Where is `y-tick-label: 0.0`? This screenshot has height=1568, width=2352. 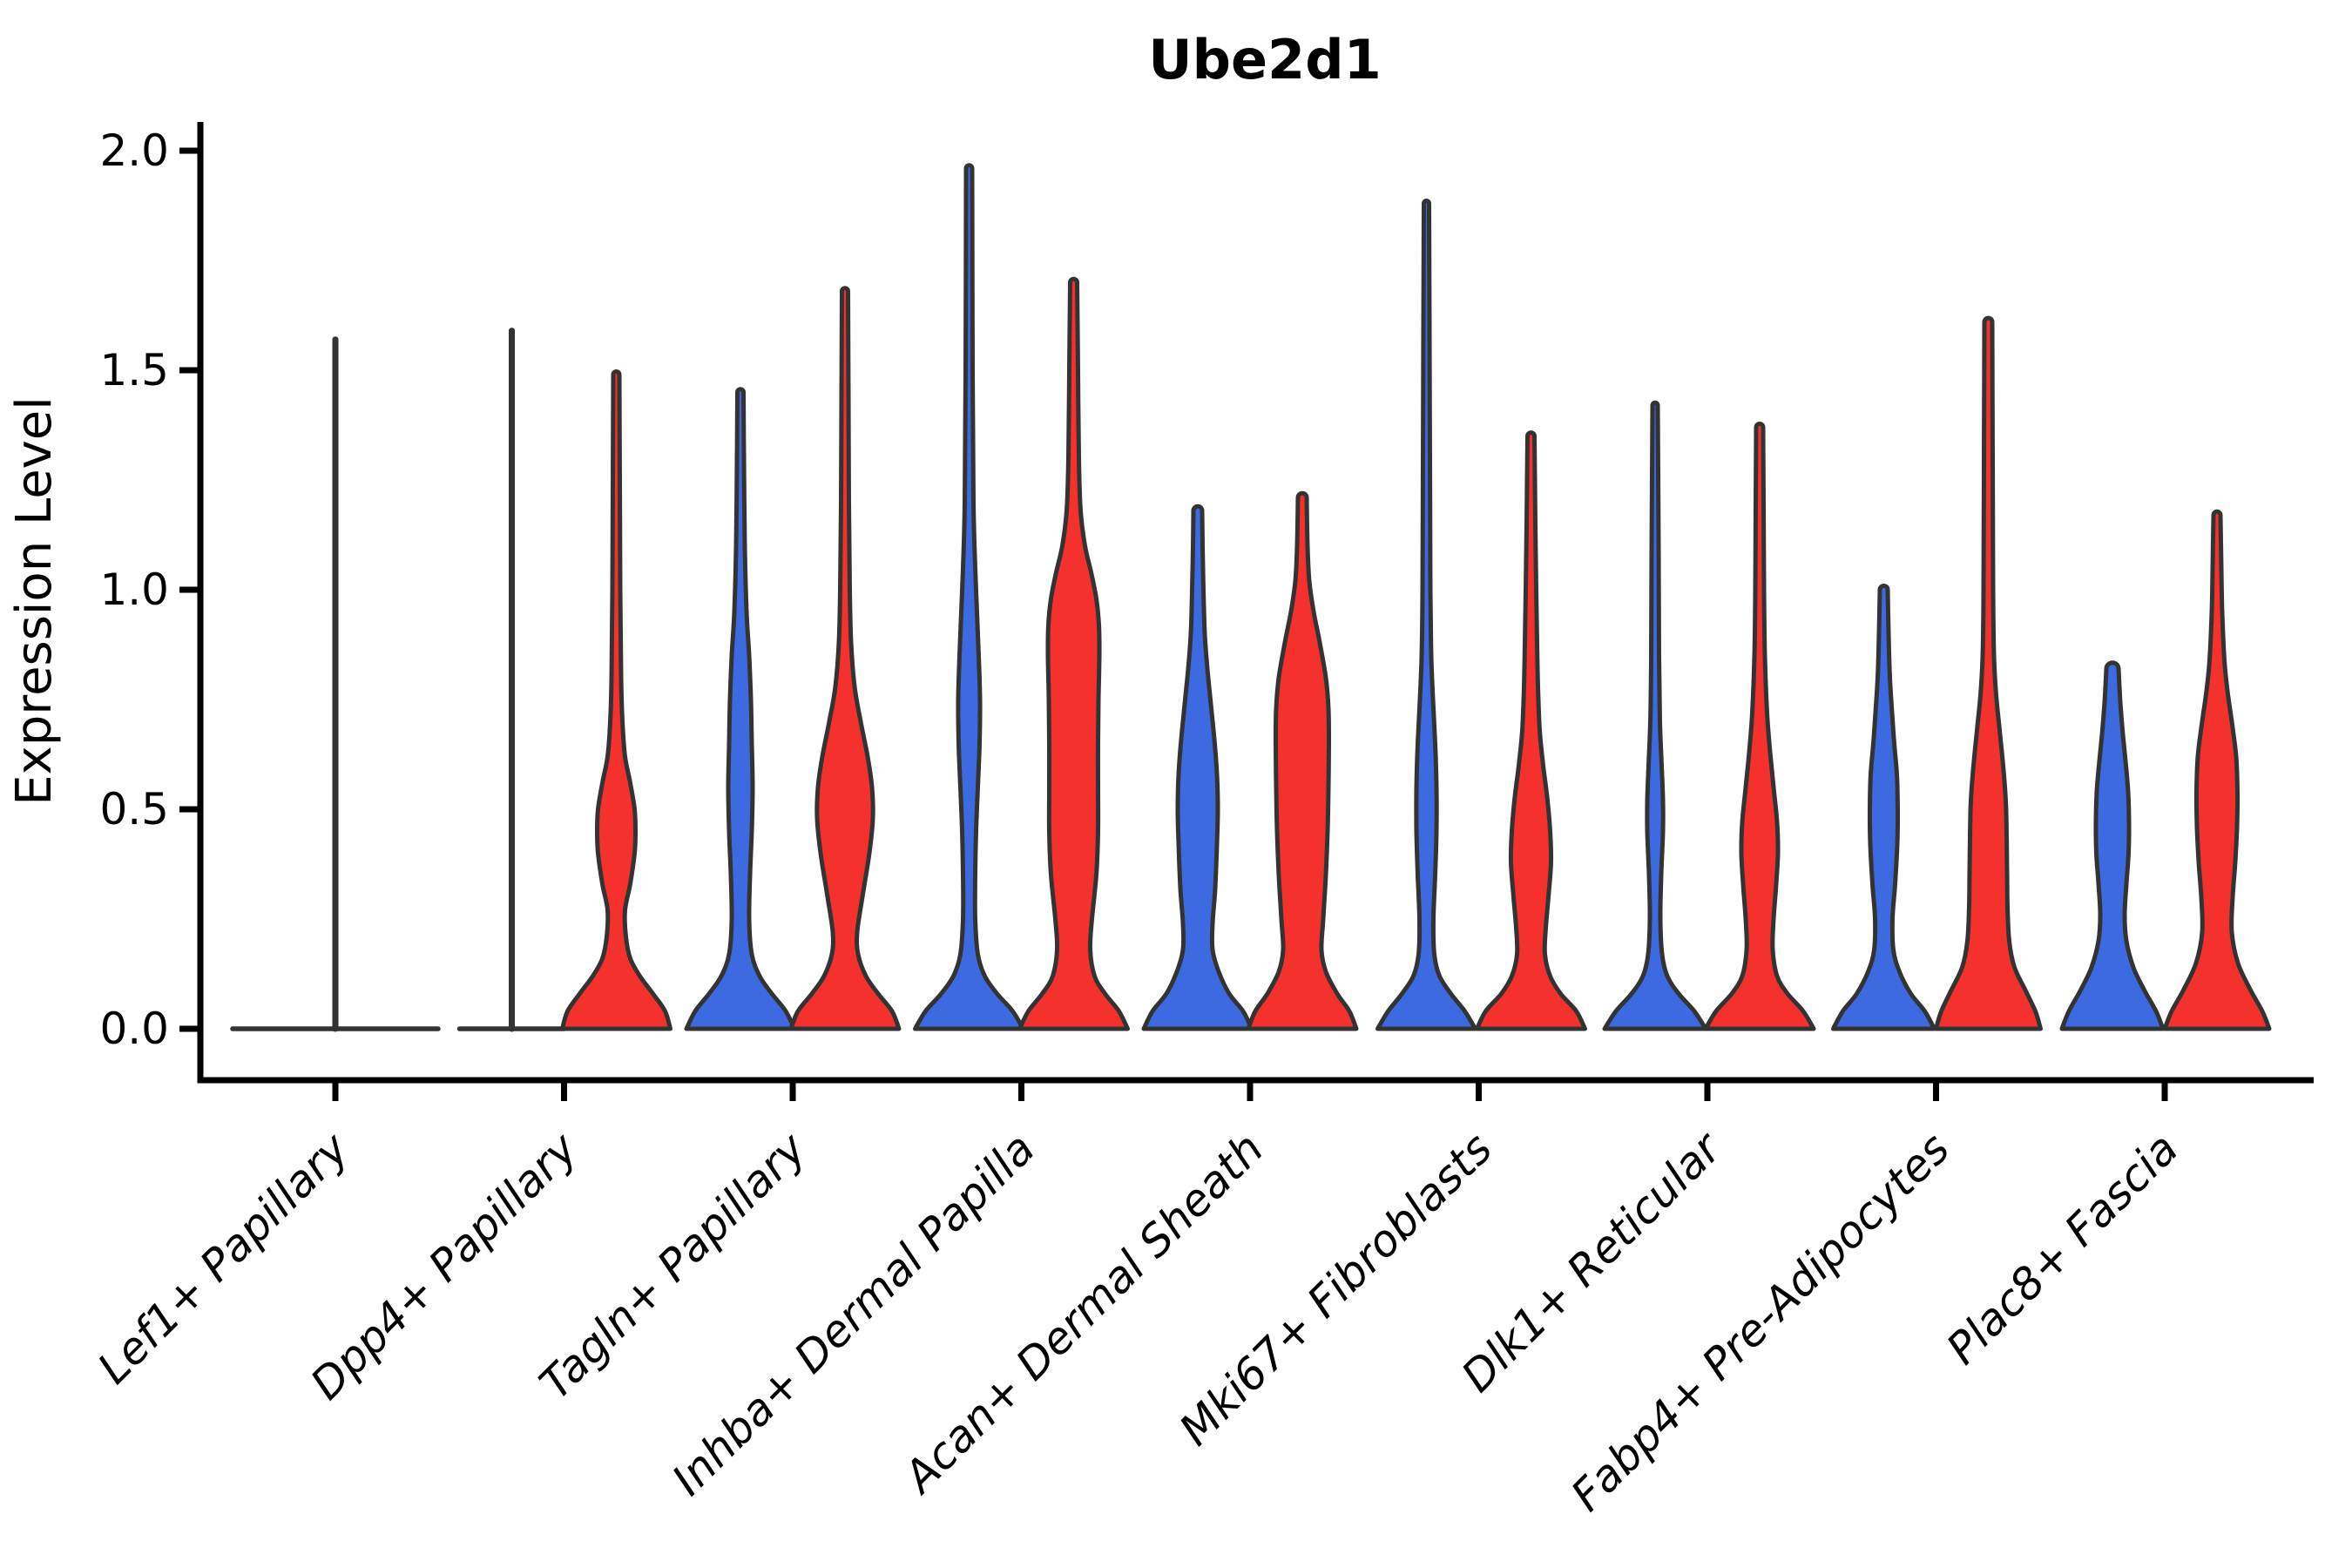
y-tick-label: 0.0 is located at coordinates (134, 1029).